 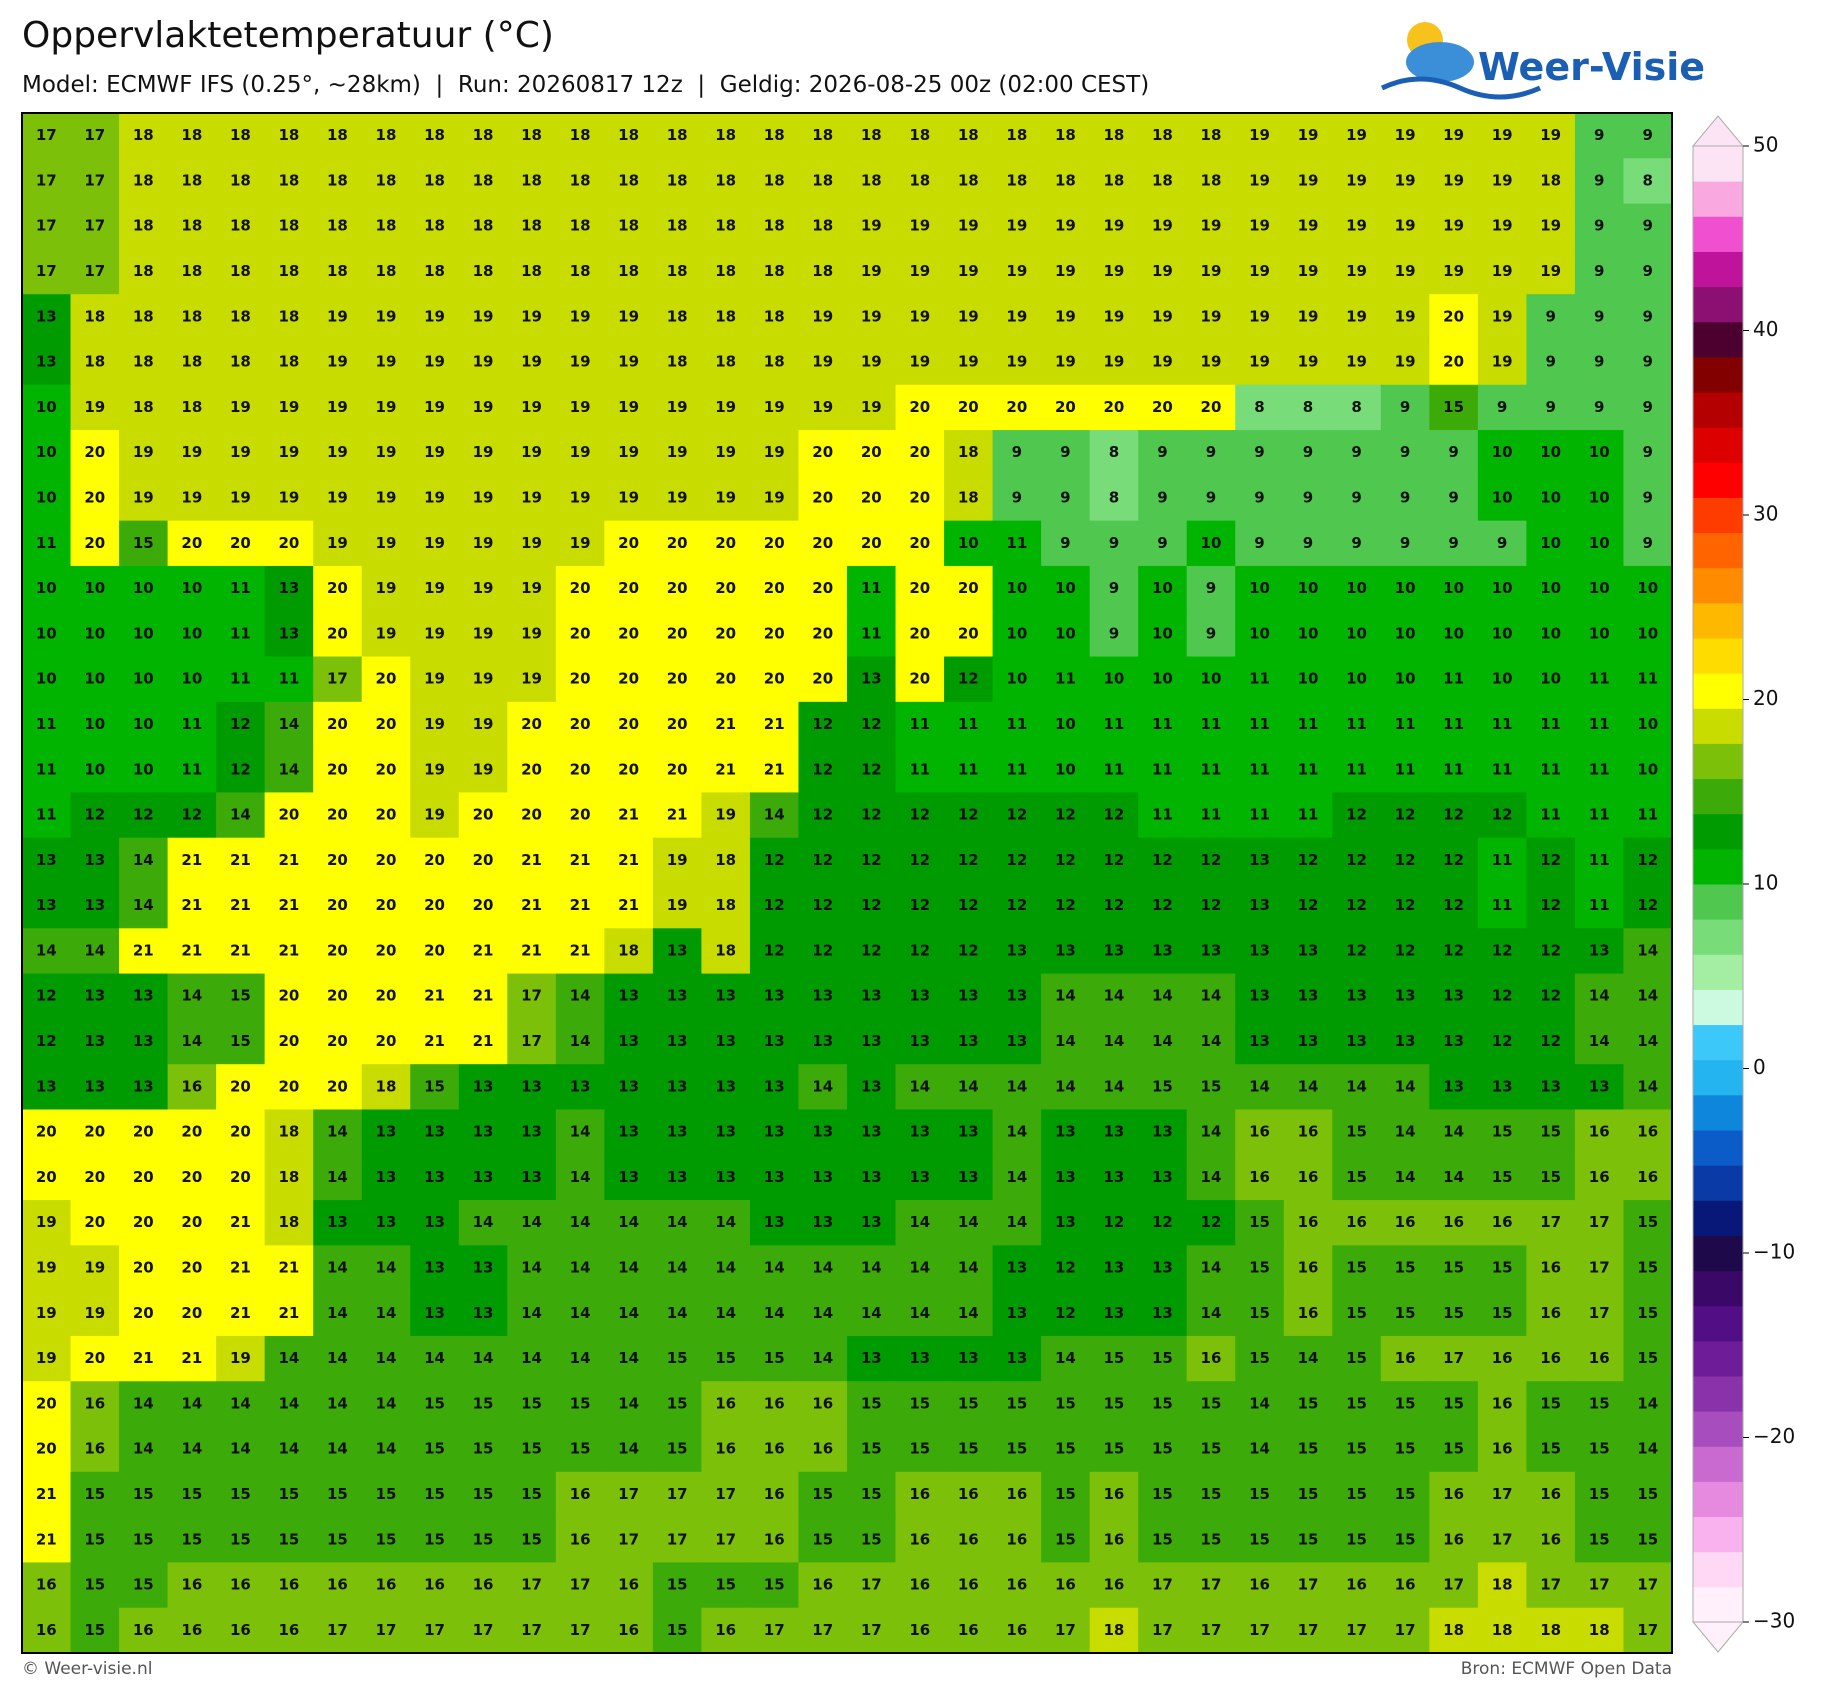 I want to click on logo-wave, so click(x=1461, y=88).